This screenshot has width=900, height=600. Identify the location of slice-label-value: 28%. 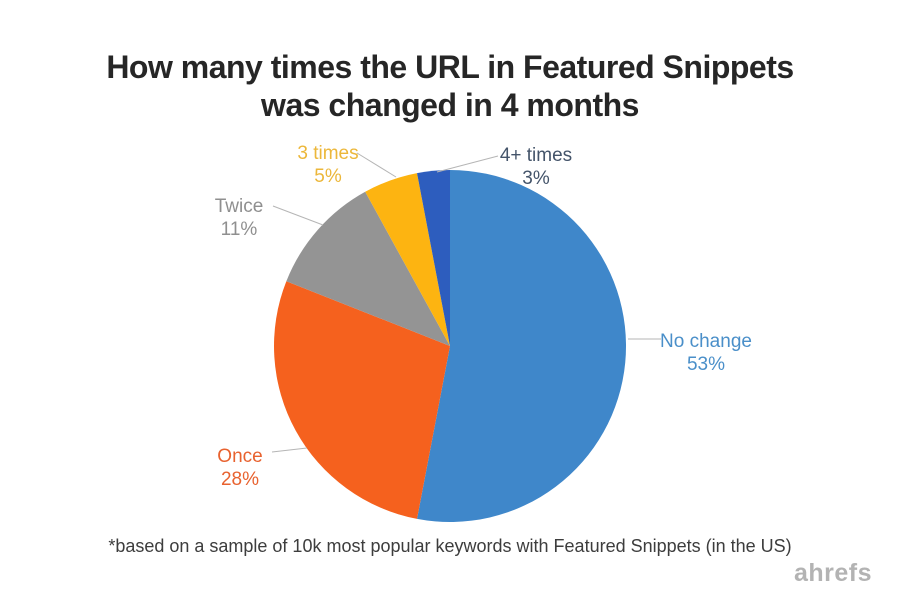
(240, 479).